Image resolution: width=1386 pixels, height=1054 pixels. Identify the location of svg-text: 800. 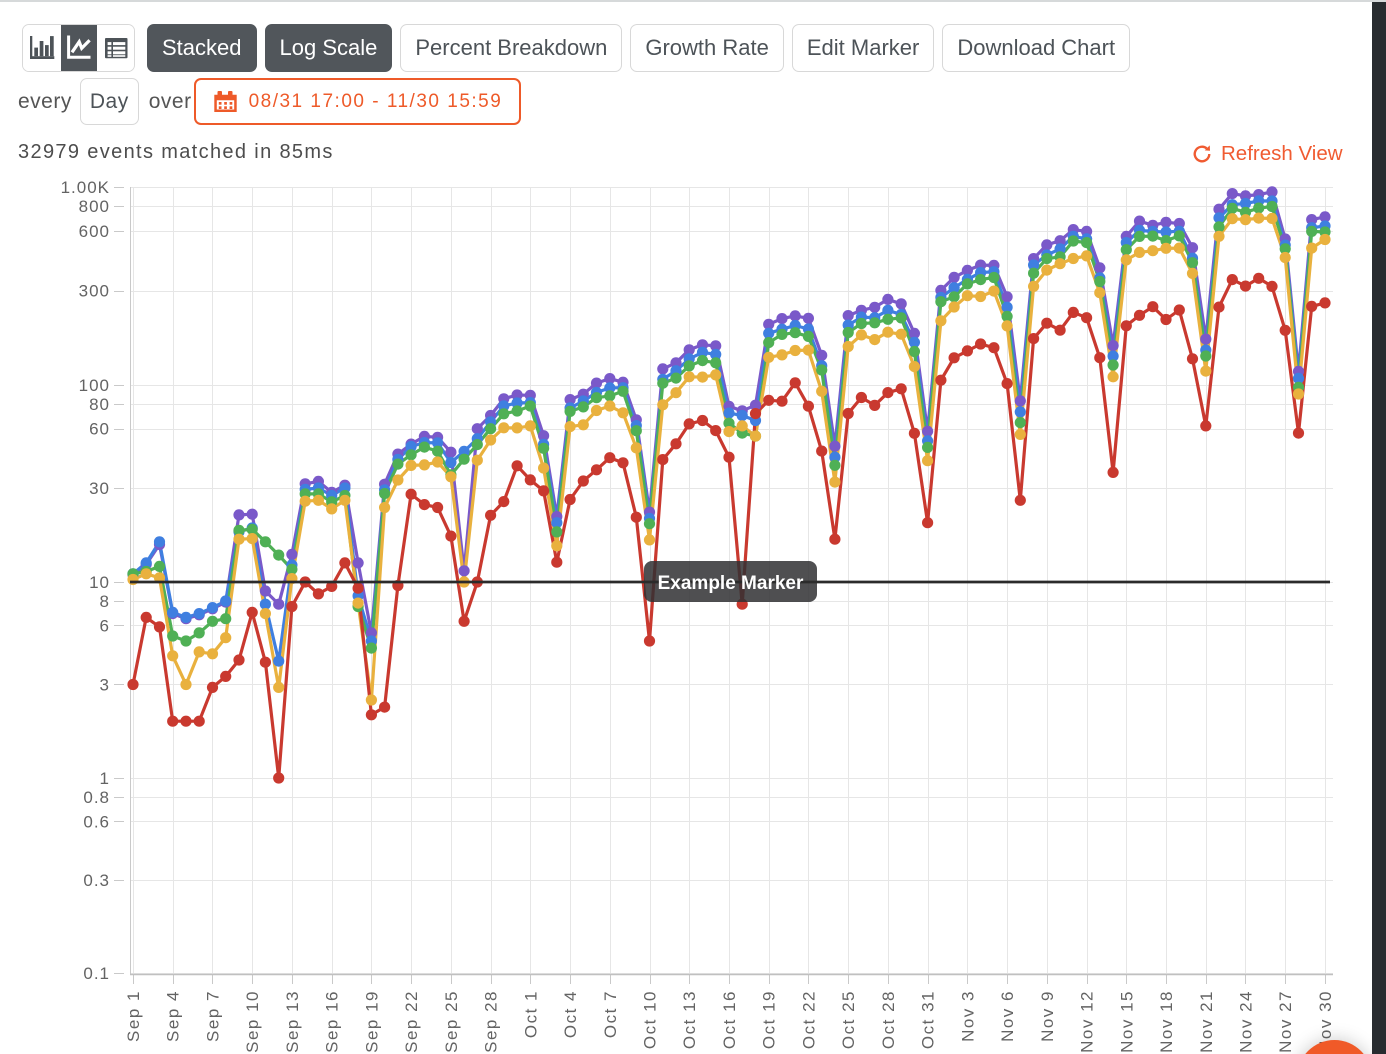
(94, 206).